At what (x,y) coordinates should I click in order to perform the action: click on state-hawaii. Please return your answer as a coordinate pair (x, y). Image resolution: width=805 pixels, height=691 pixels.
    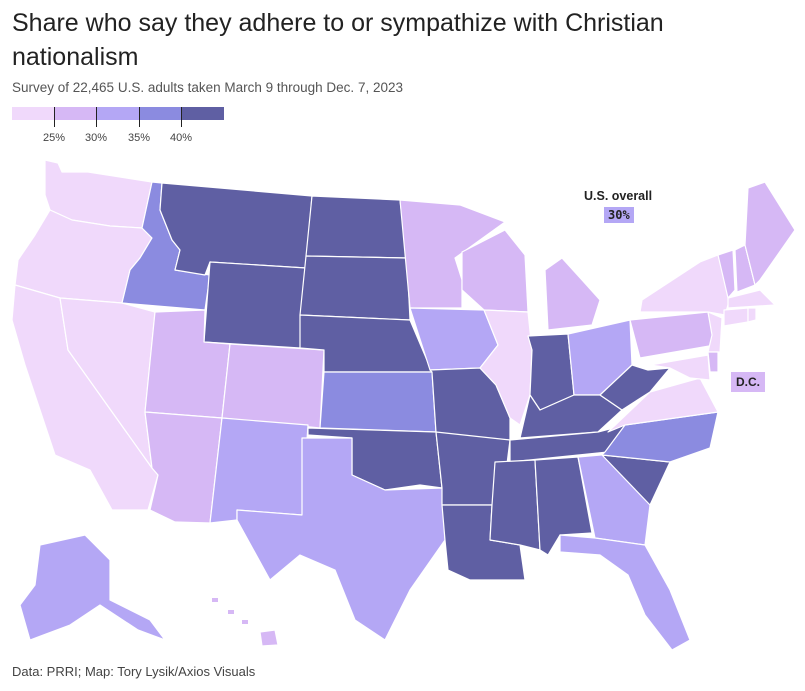
    Looking at the image, I should click on (269, 638).